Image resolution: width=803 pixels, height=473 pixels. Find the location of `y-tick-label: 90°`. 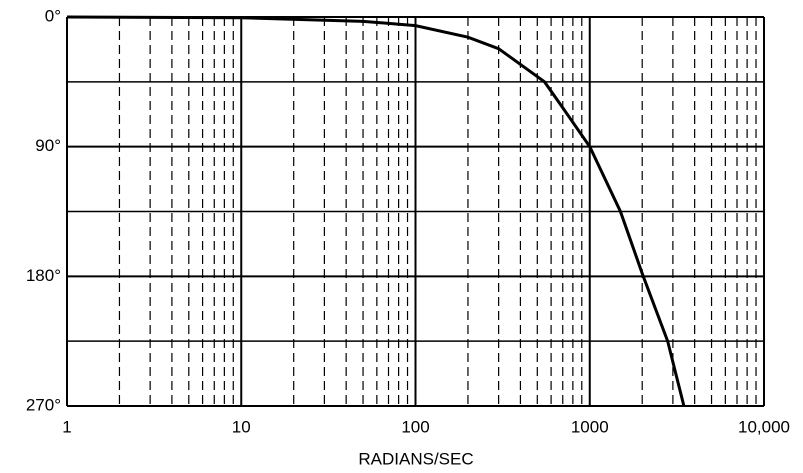

y-tick-label: 90° is located at coordinates (48, 145).